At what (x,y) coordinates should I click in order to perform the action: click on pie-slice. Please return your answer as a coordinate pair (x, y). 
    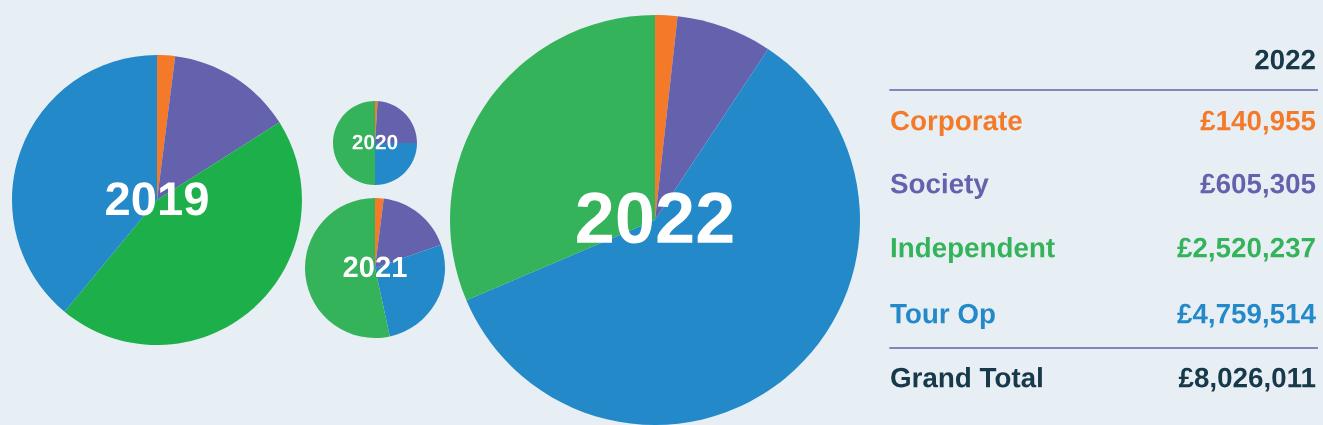
    Looking at the image, I should click on (183, 233).